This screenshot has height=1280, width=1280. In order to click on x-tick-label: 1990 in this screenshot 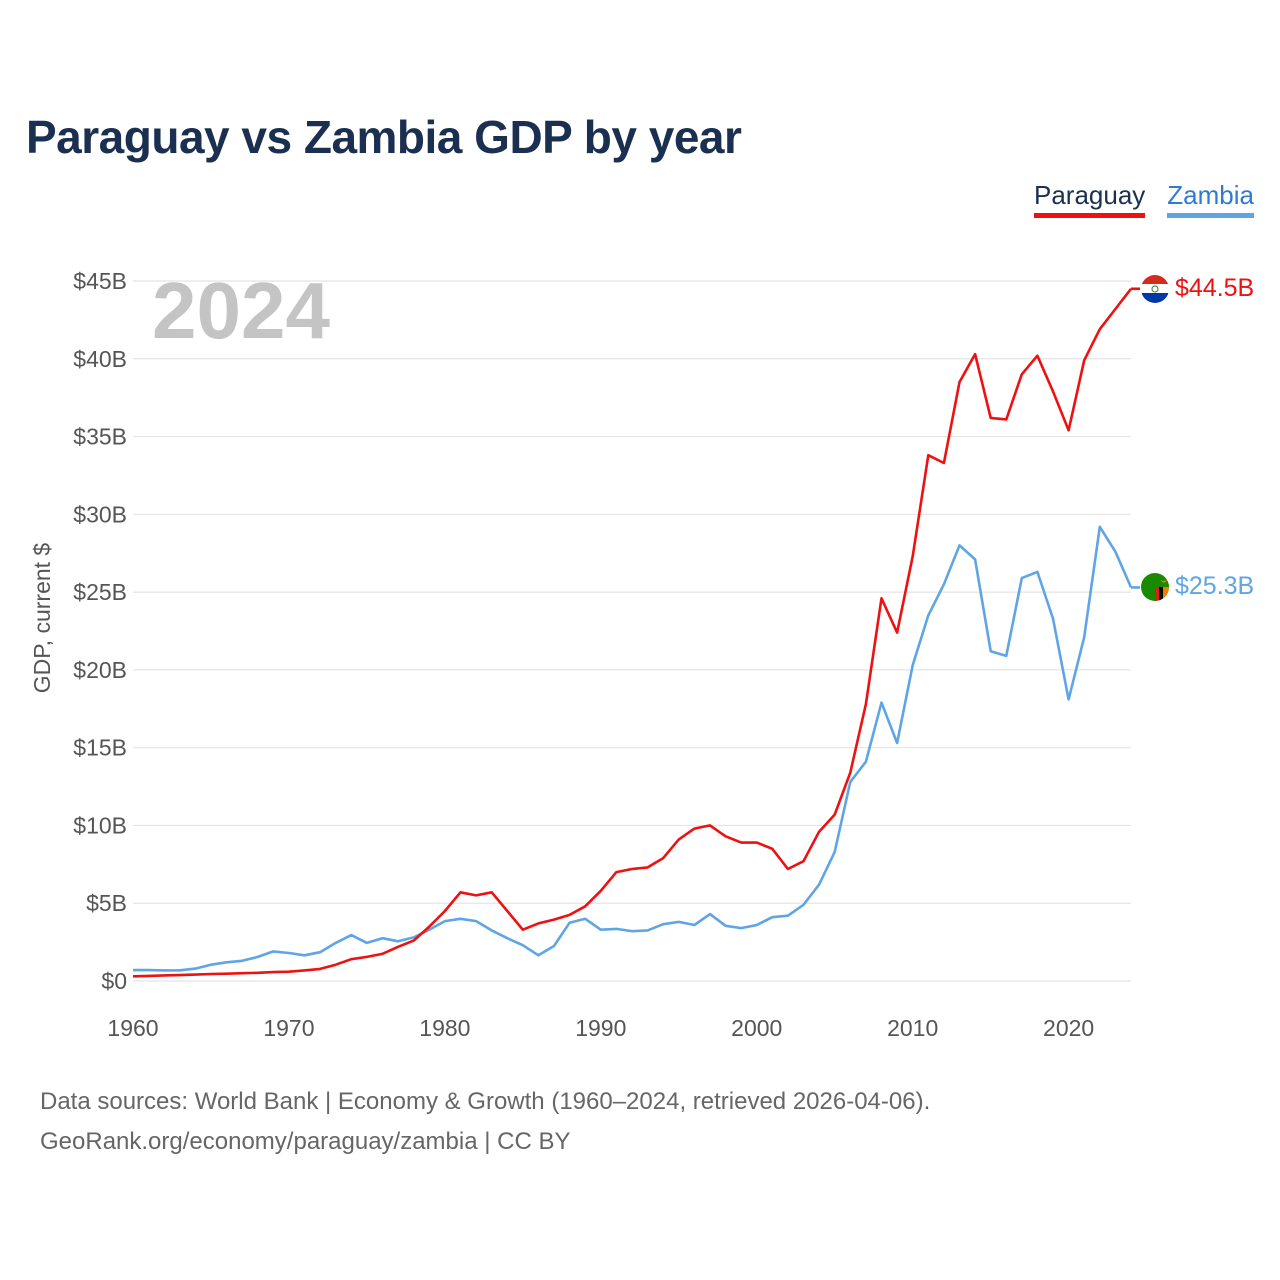, I will do `click(600, 1028)`.